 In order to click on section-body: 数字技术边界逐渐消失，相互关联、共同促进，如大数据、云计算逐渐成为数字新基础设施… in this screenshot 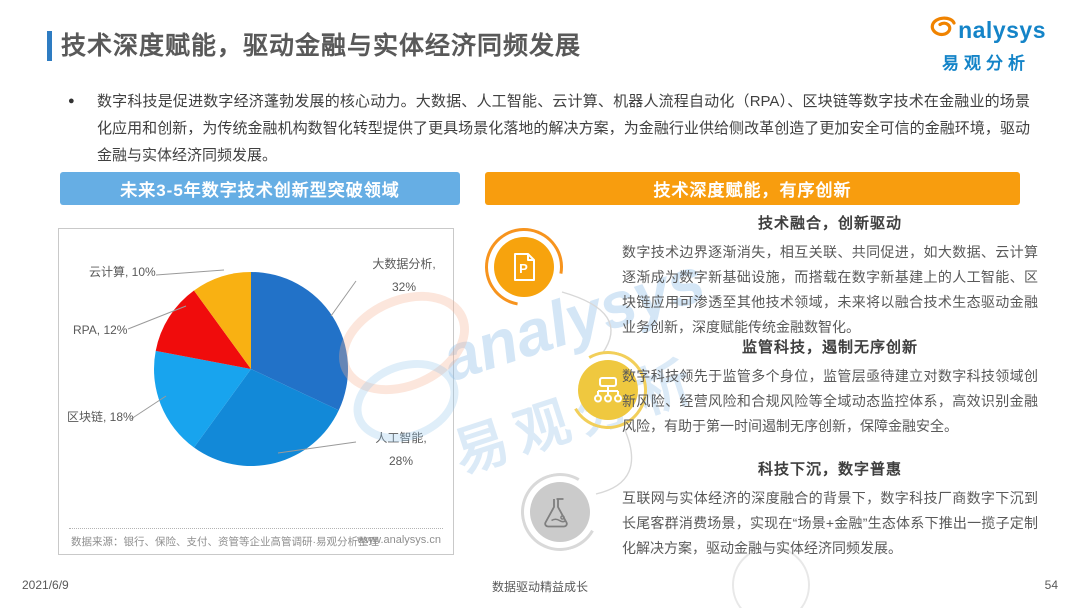, I will do `click(830, 289)`.